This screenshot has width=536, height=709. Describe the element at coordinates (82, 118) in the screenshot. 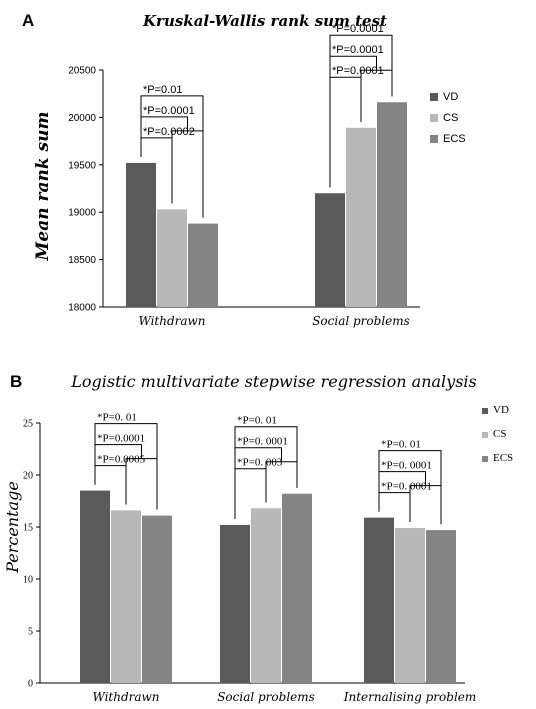

I see `panel-a-y-tick-label: 20000` at that location.